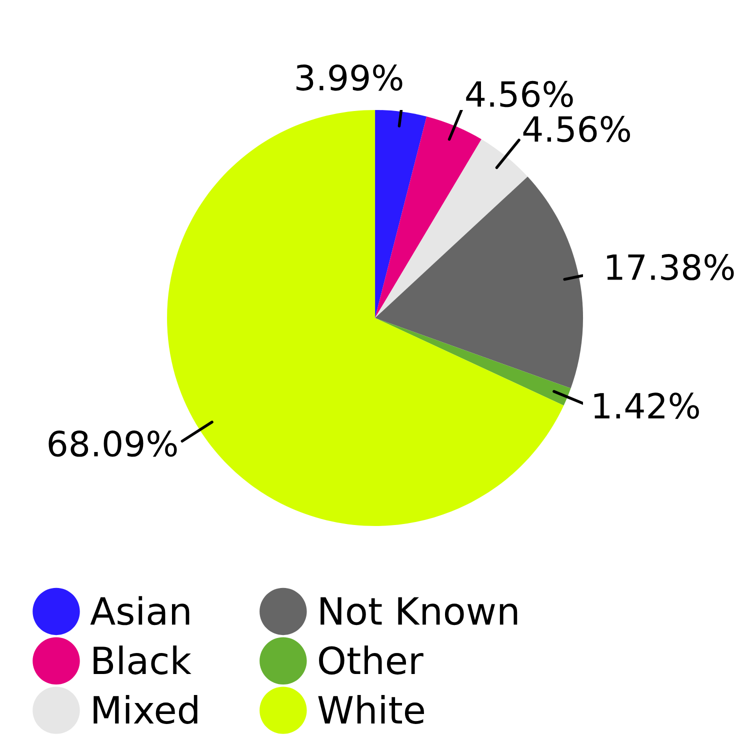 The image size is (747, 750). Describe the element at coordinates (143, 660) in the screenshot. I see `legend-label: Black` at that location.